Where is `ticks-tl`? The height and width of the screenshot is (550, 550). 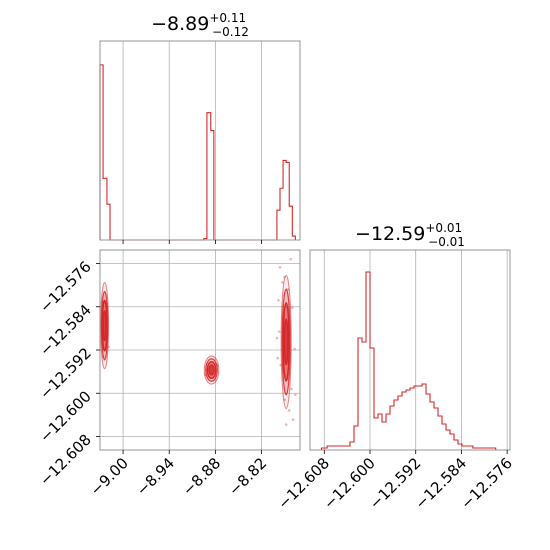 ticks-tl is located at coordinates (192, 242).